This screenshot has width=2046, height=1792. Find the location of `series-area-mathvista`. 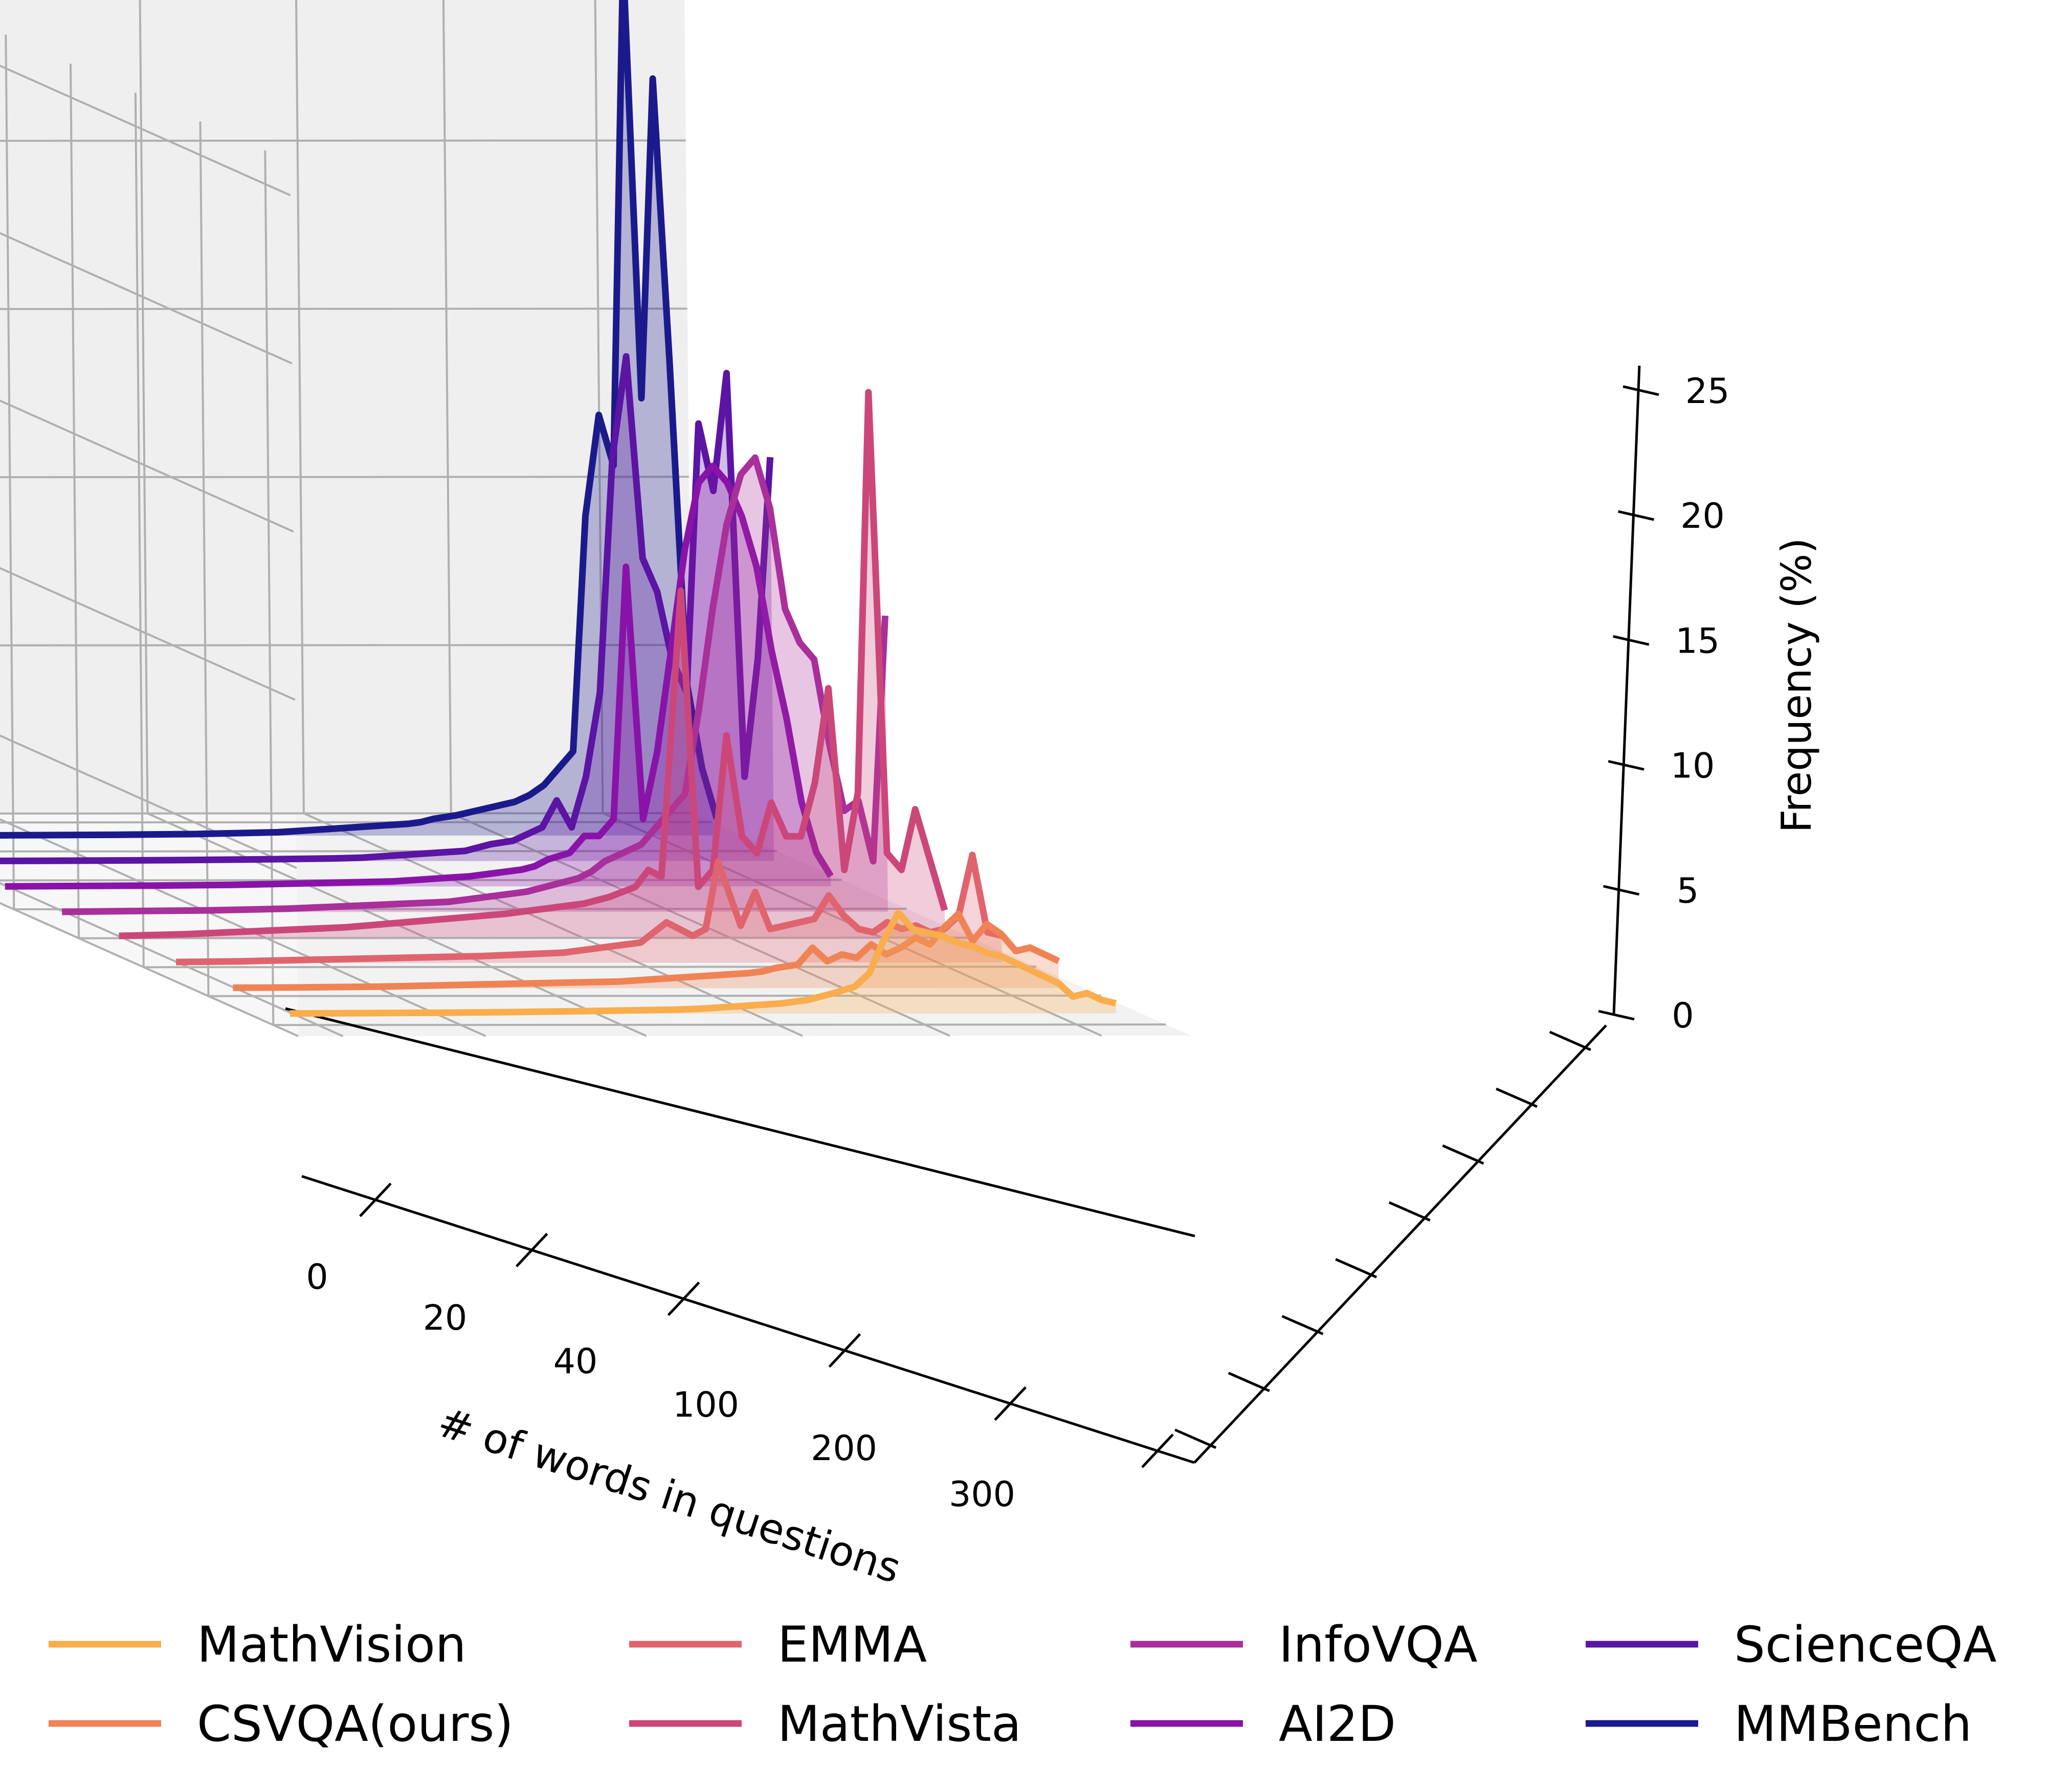

series-area-mathvista is located at coordinates (532, 665).